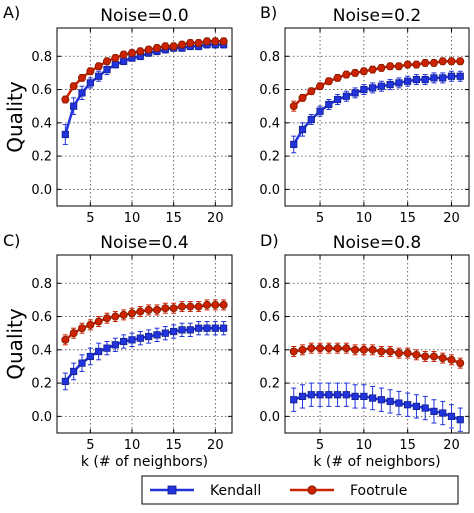 The image size is (474, 513). I want to click on series-line, so click(377, 407).